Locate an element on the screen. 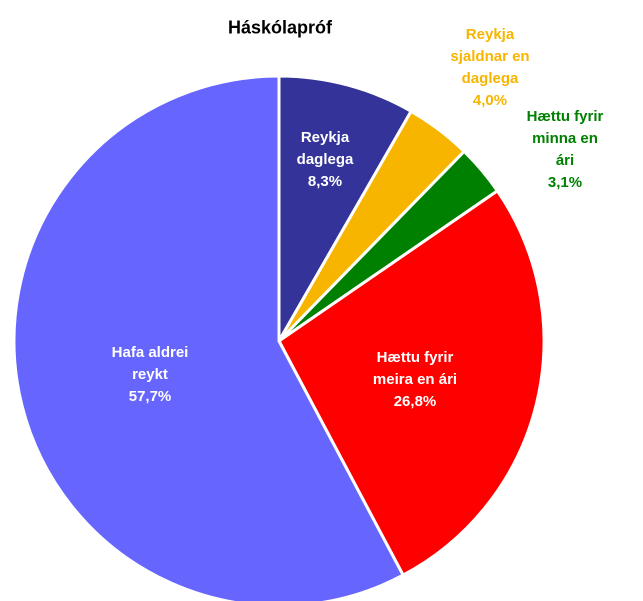 The image size is (643, 601). slice-label: Hættu fyrir meira en ári 26,8% is located at coordinates (415, 380).